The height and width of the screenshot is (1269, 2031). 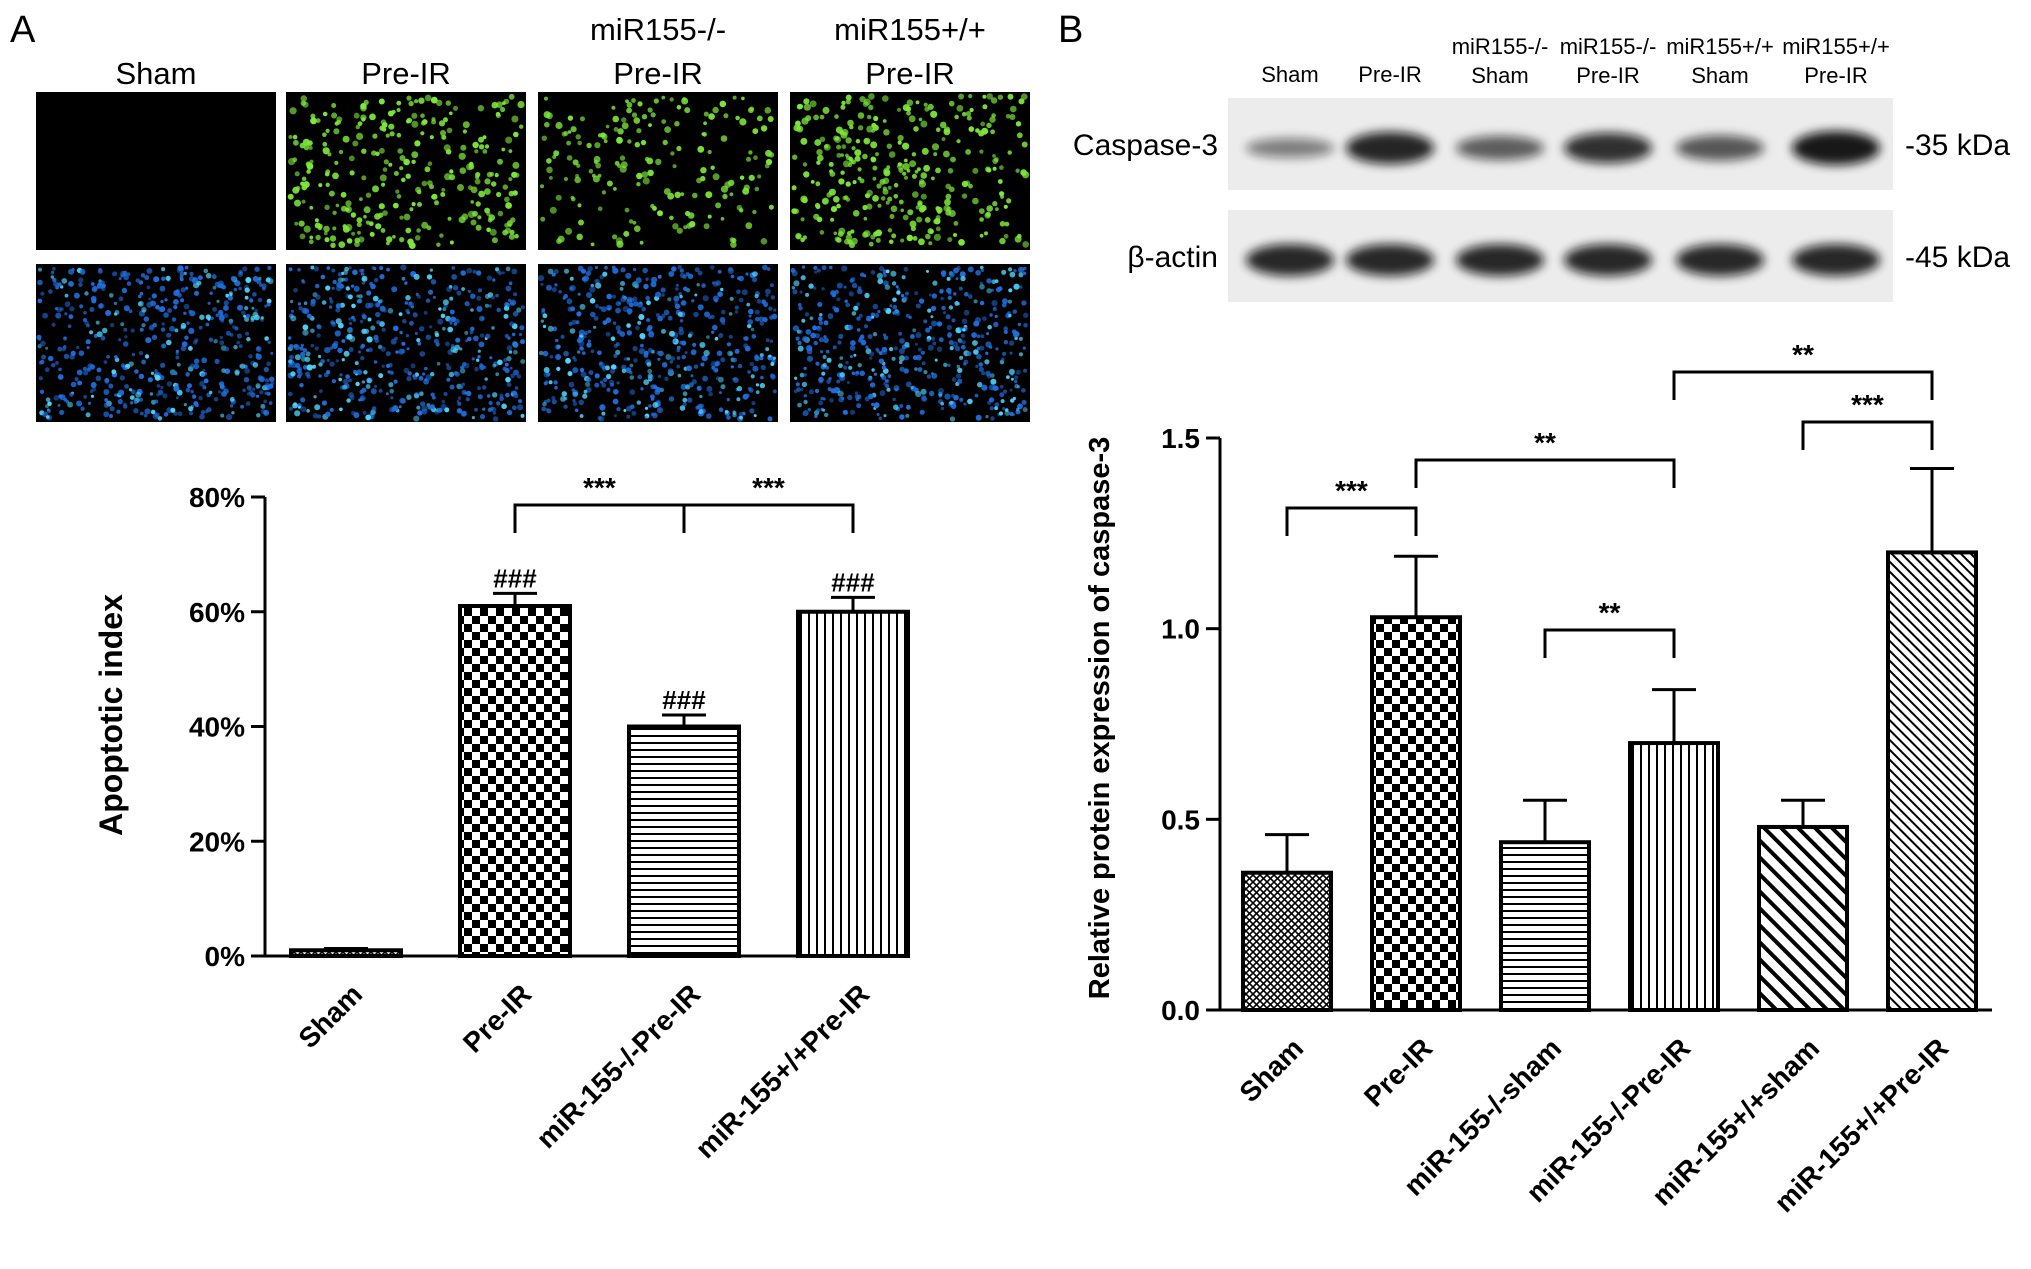 I want to click on blot-lane-label: Sham, so click(x=1289, y=74).